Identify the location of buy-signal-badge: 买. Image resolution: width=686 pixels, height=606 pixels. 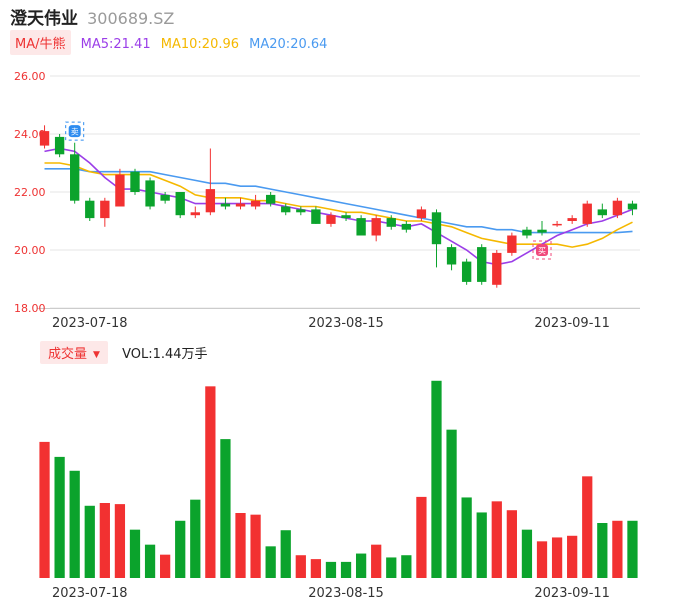
(542, 250).